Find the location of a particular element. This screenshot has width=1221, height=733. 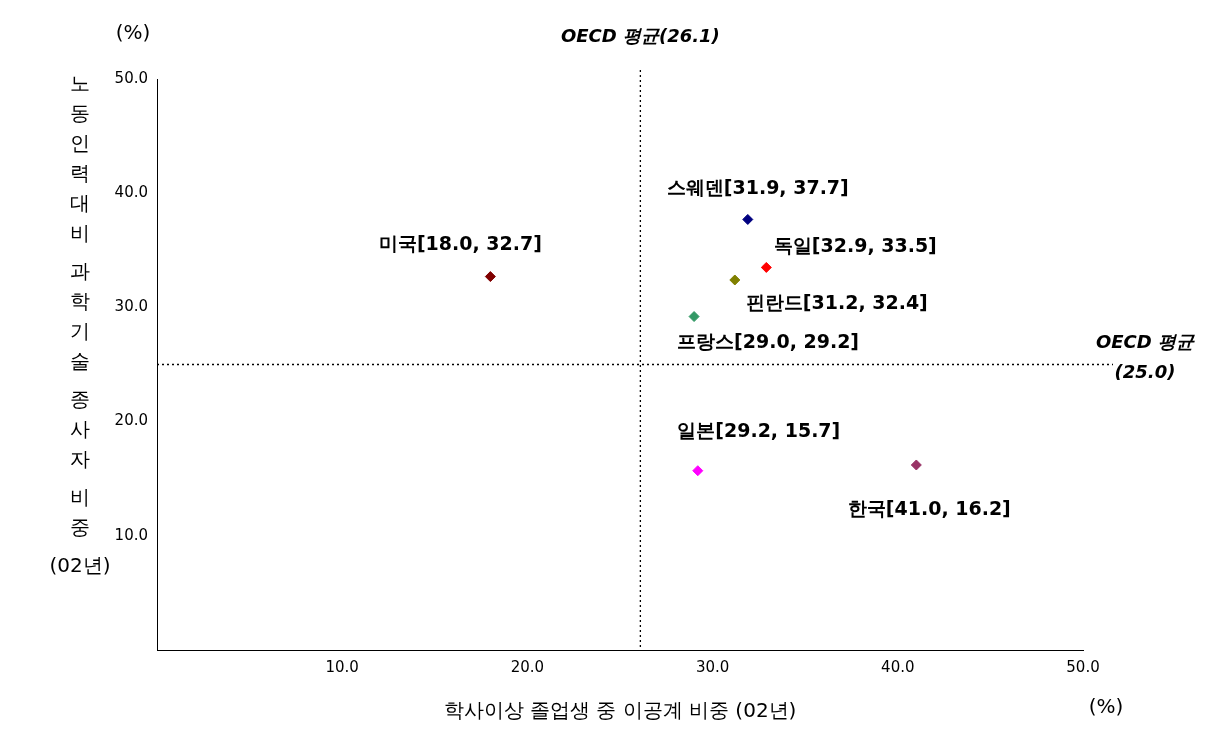

data-label: 독일[32.9, 33.5] is located at coordinates (855, 245).